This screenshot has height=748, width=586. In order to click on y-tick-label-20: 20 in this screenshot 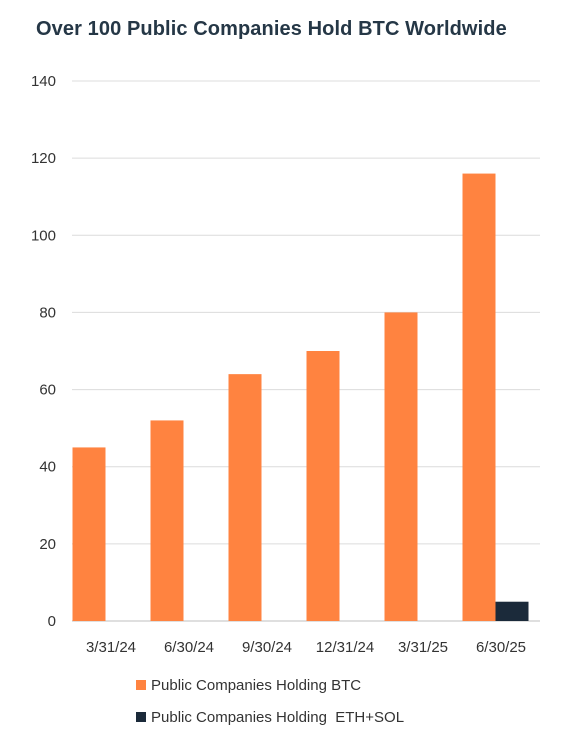, I will do `click(47, 544)`.